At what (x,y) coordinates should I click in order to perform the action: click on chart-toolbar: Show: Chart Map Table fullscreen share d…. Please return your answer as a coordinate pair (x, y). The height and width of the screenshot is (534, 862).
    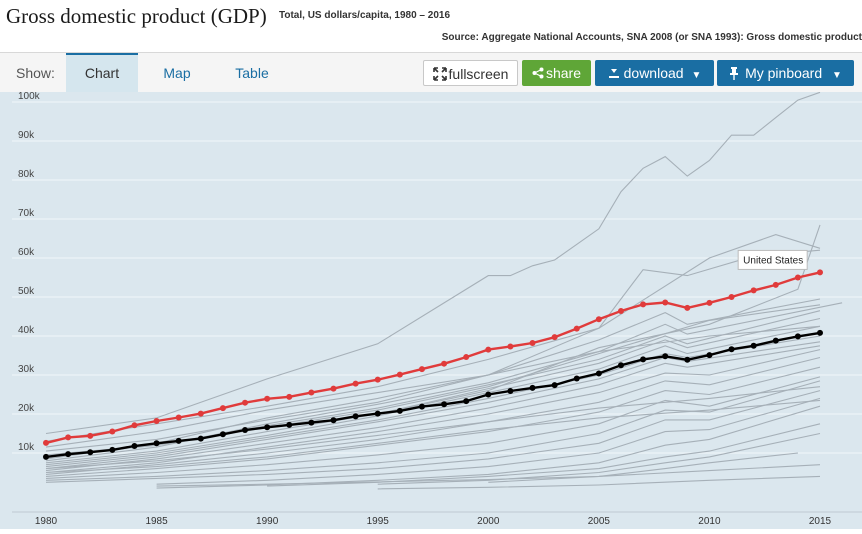
    Looking at the image, I should click on (431, 72).